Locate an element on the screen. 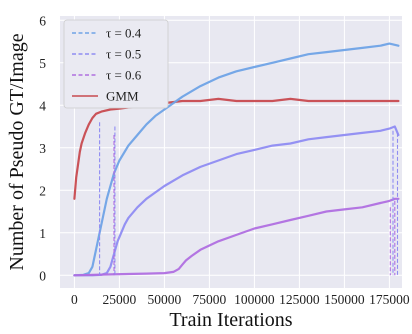 This screenshot has width=412, height=334. y-tick-label: 0 is located at coordinates (42, 275).